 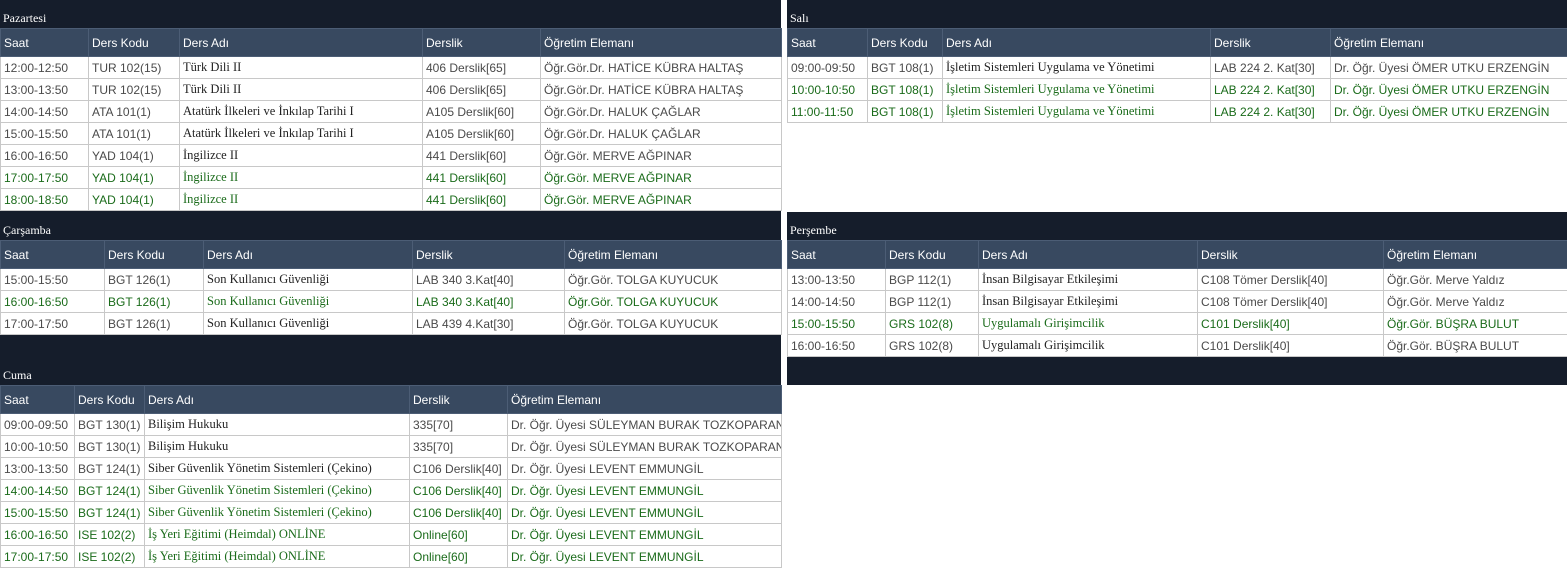 What do you see at coordinates (44, 67) in the screenshot?
I see `cell-saat: 12:00-12:50` at bounding box center [44, 67].